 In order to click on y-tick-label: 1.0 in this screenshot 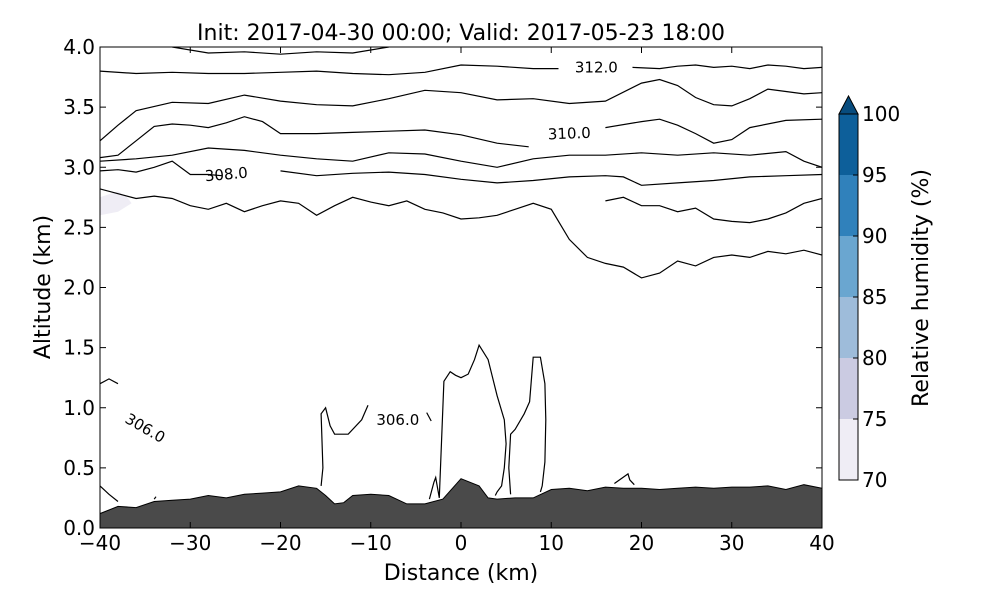, I will do `click(79, 408)`.